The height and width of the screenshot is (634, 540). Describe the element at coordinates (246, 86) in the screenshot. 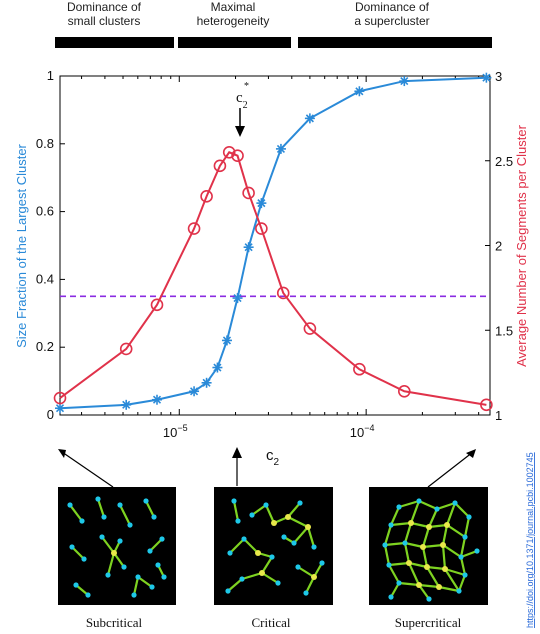

I see `critical-label-superscript: *` at that location.